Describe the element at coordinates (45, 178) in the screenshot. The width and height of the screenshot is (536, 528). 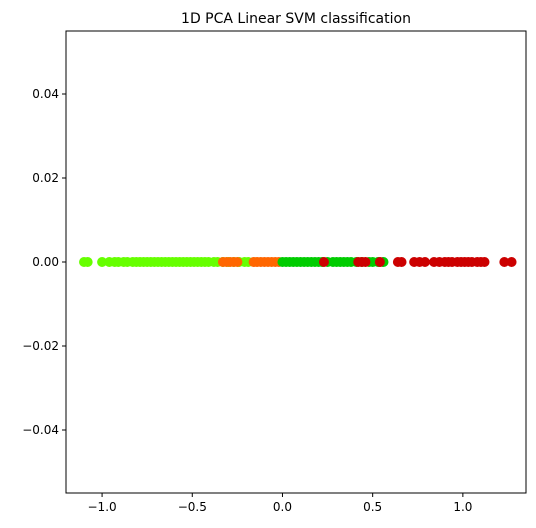
I see `y-tick-label: 0.02` at that location.